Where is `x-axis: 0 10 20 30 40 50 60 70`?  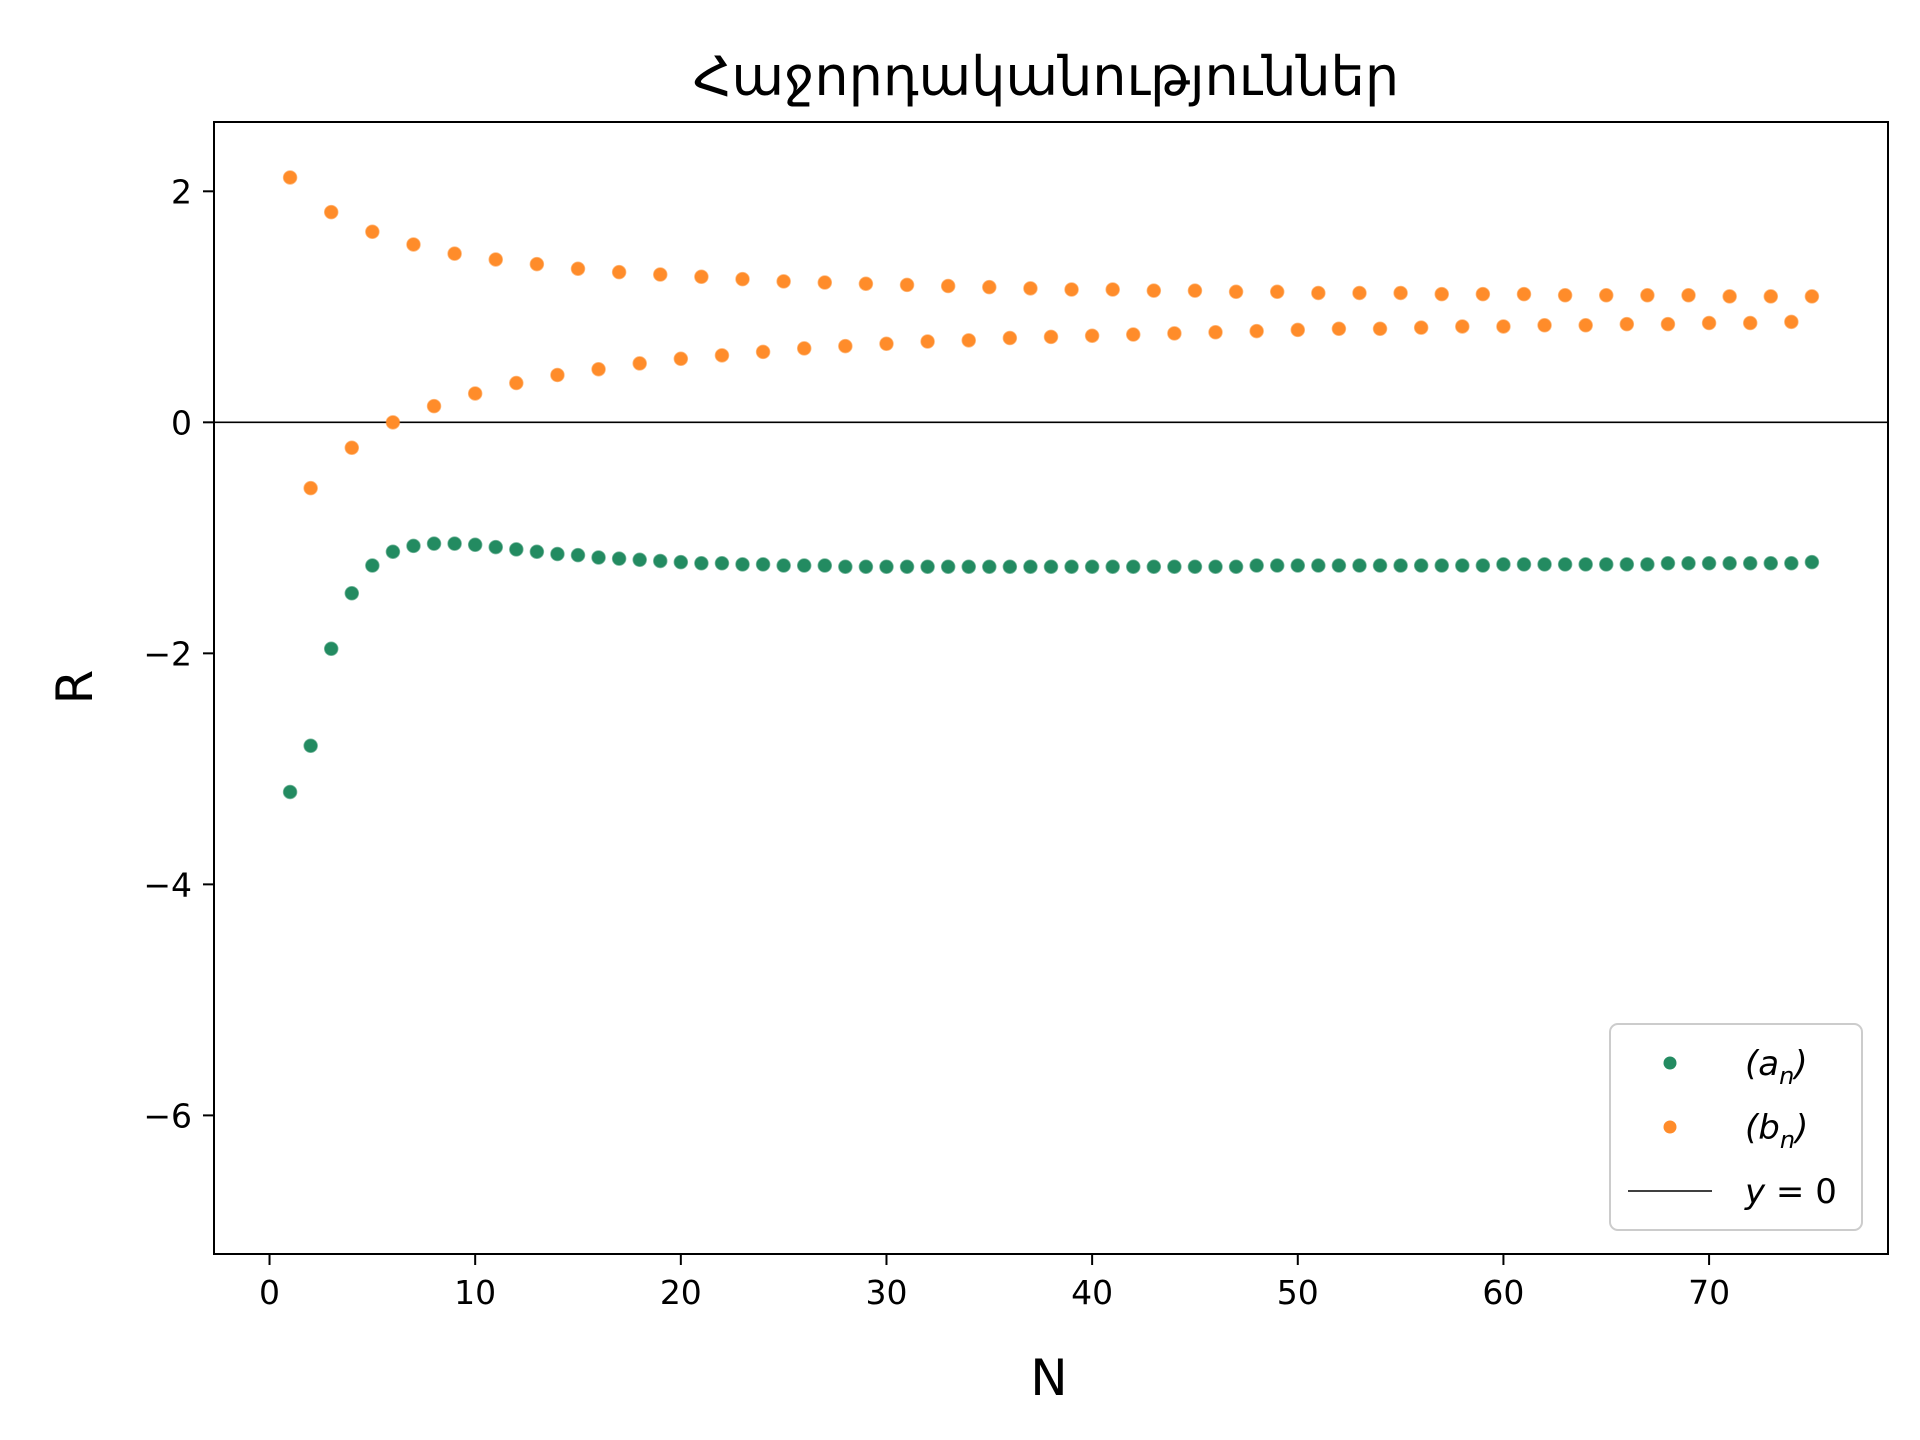
x-axis: 0 10 20 30 40 50 60 70 is located at coordinates (994, 1283).